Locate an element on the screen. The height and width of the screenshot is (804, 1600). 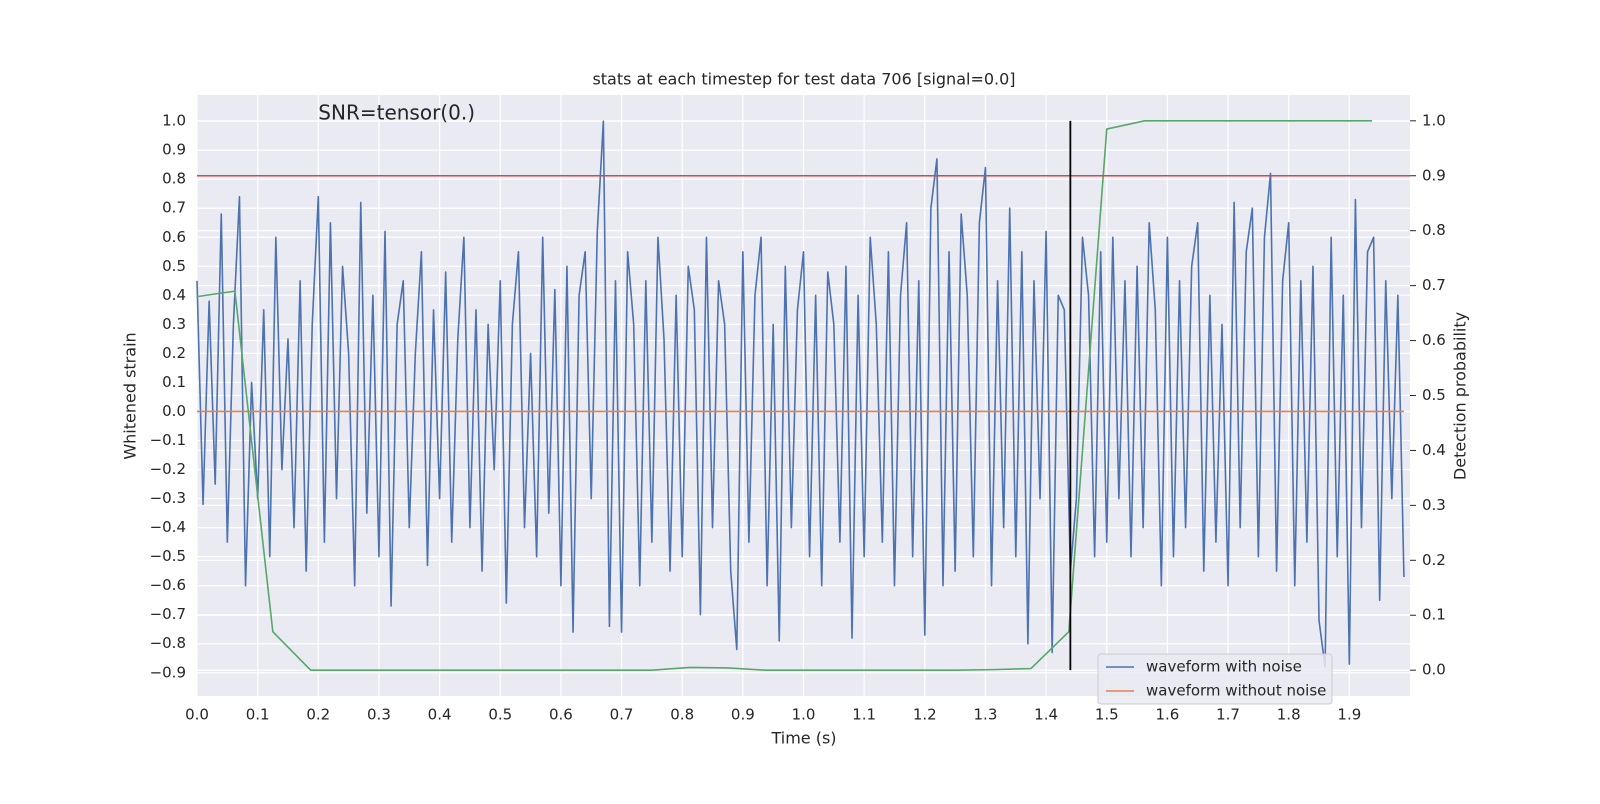
y2-axis-label: Detection probability is located at coordinates (1460, 396).